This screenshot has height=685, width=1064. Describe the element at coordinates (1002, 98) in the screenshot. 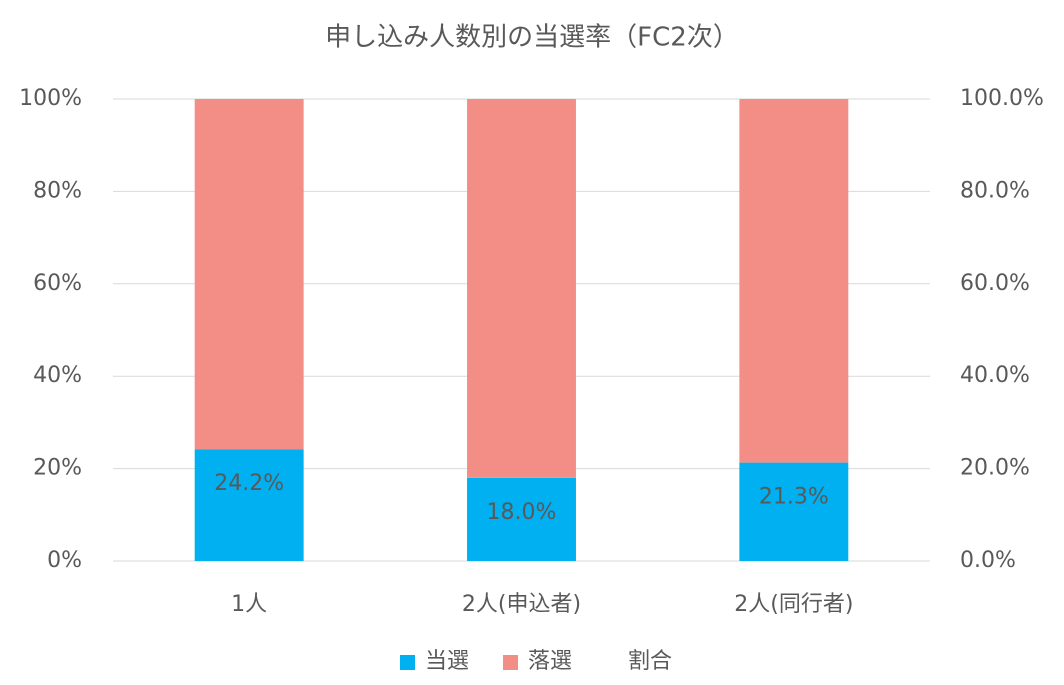

I see `y2-tick-label: 100.0%` at that location.